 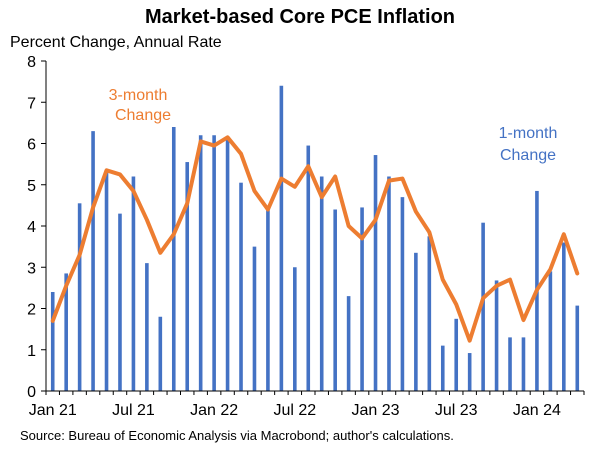 What do you see at coordinates (133, 410) in the screenshot?
I see `x-tick-label: Jul 21` at bounding box center [133, 410].